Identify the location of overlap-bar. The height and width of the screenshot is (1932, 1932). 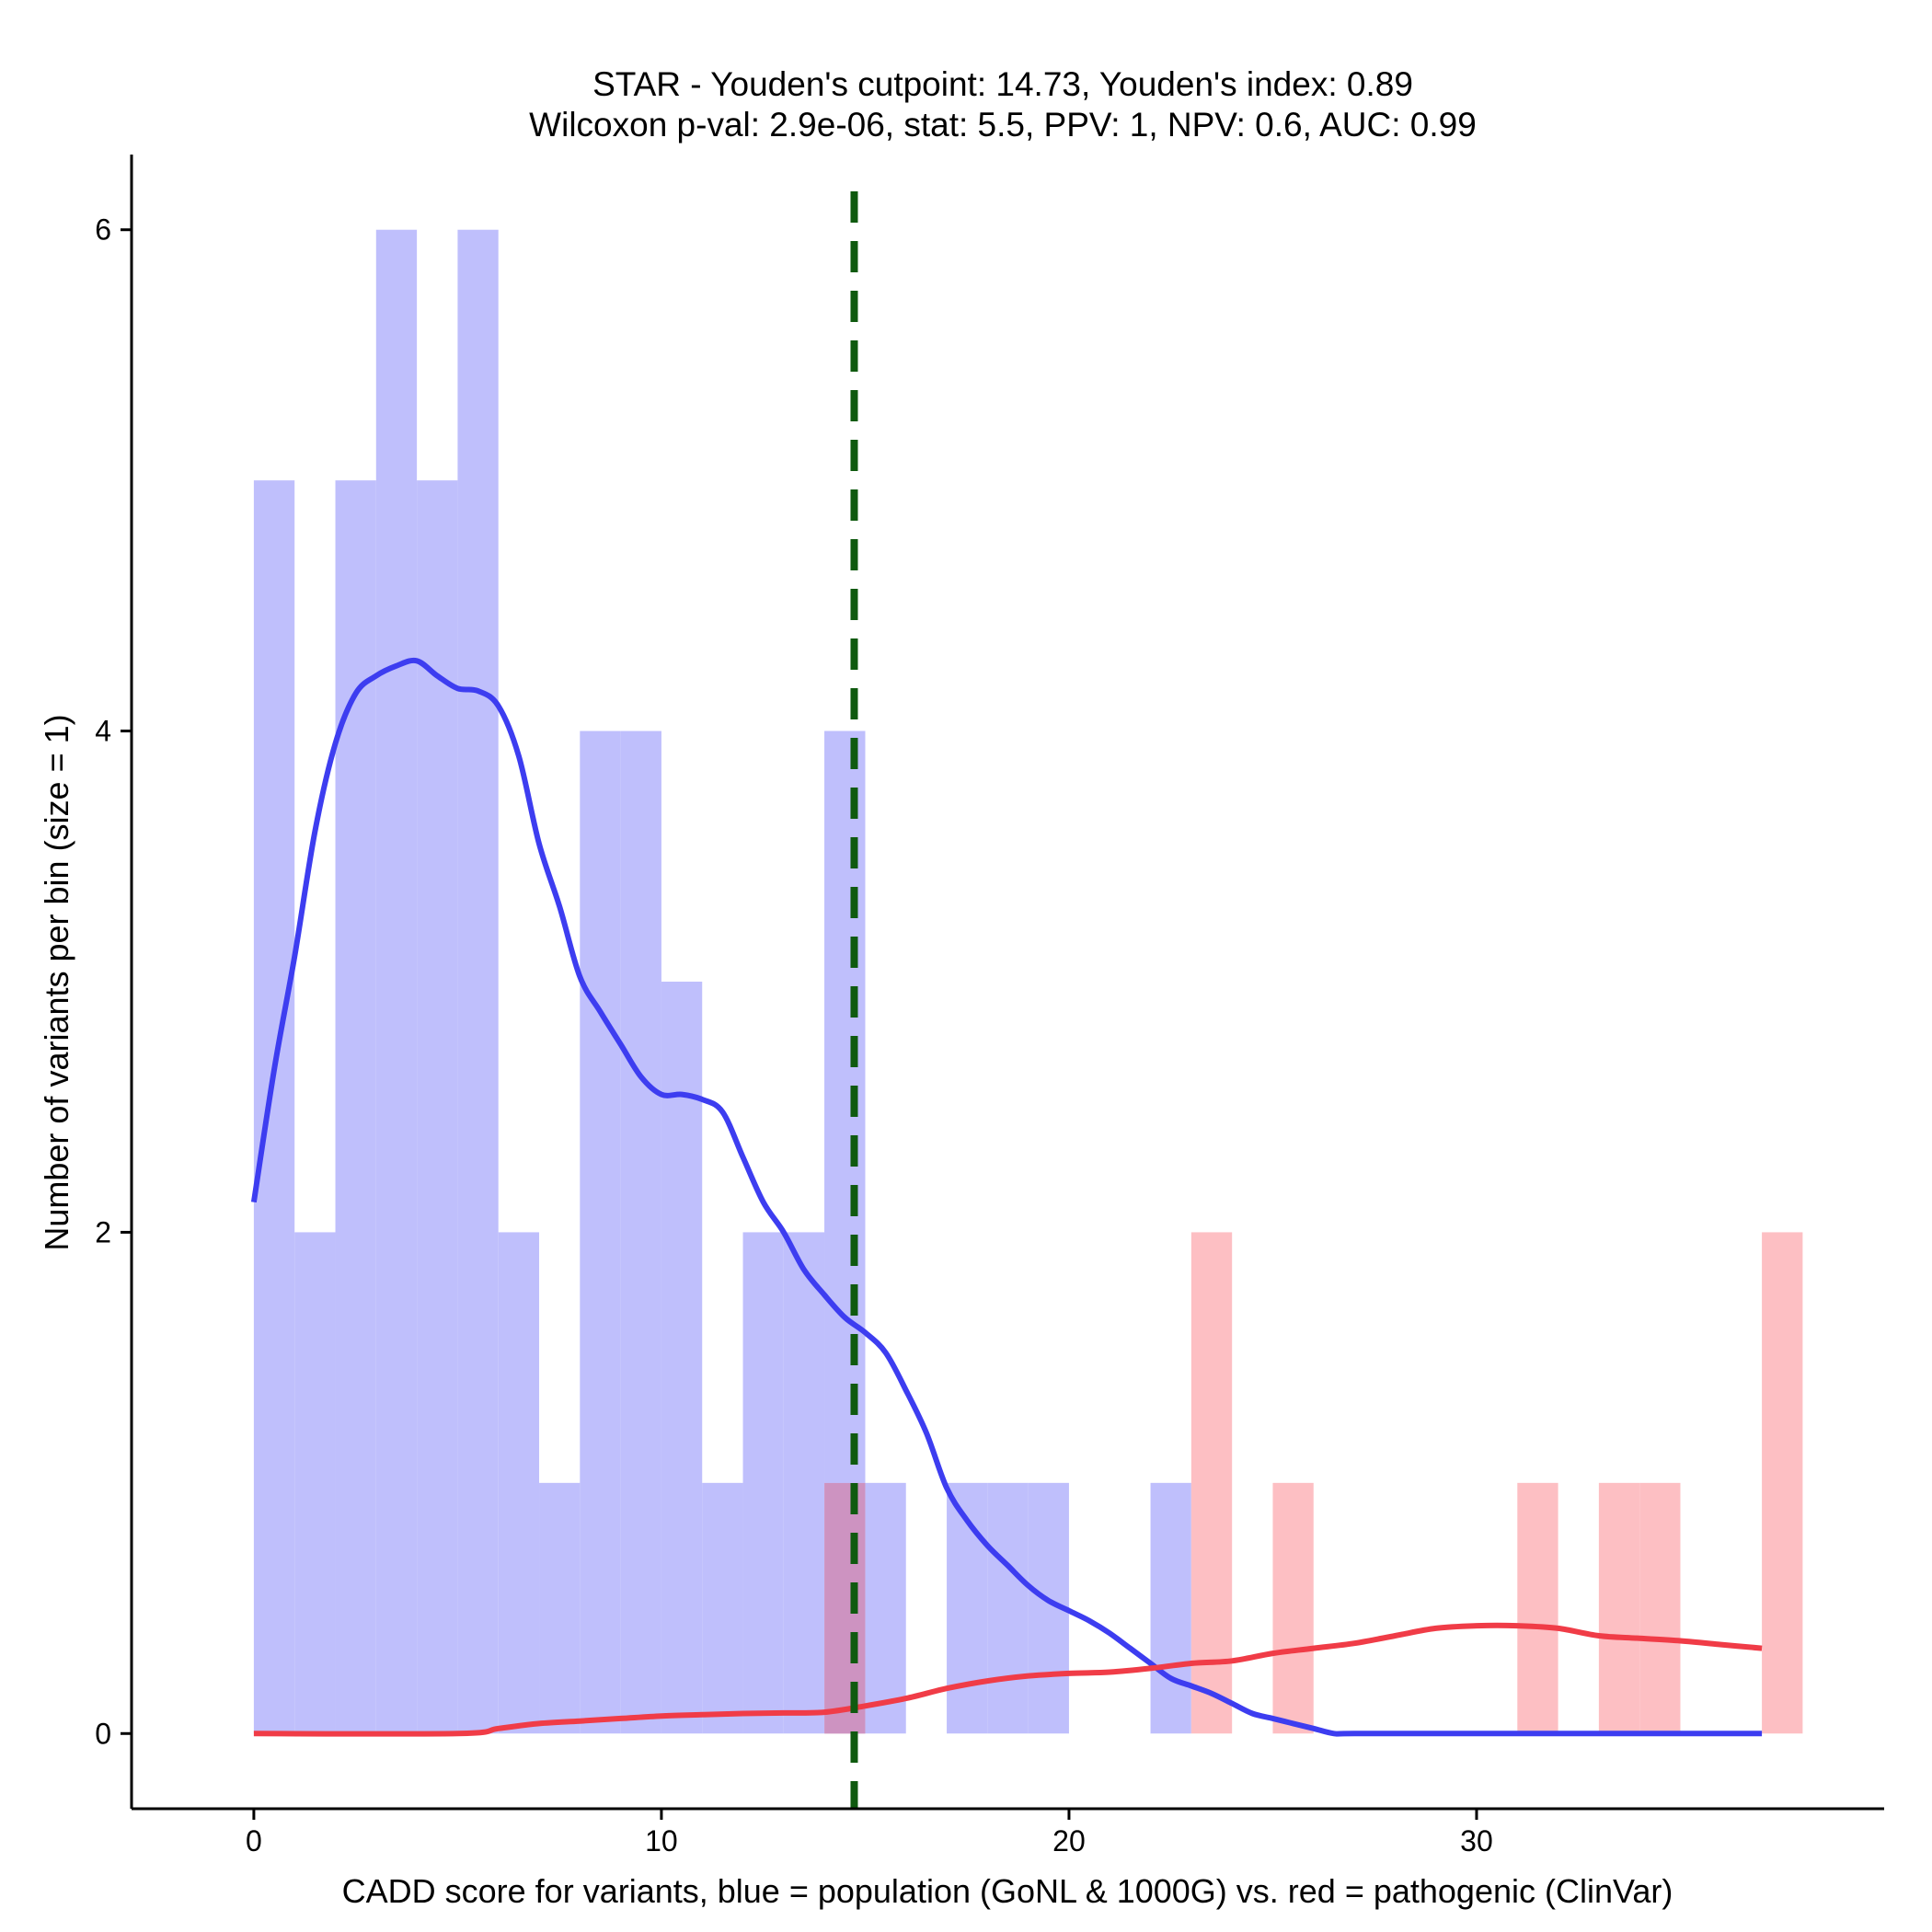
(845, 1608).